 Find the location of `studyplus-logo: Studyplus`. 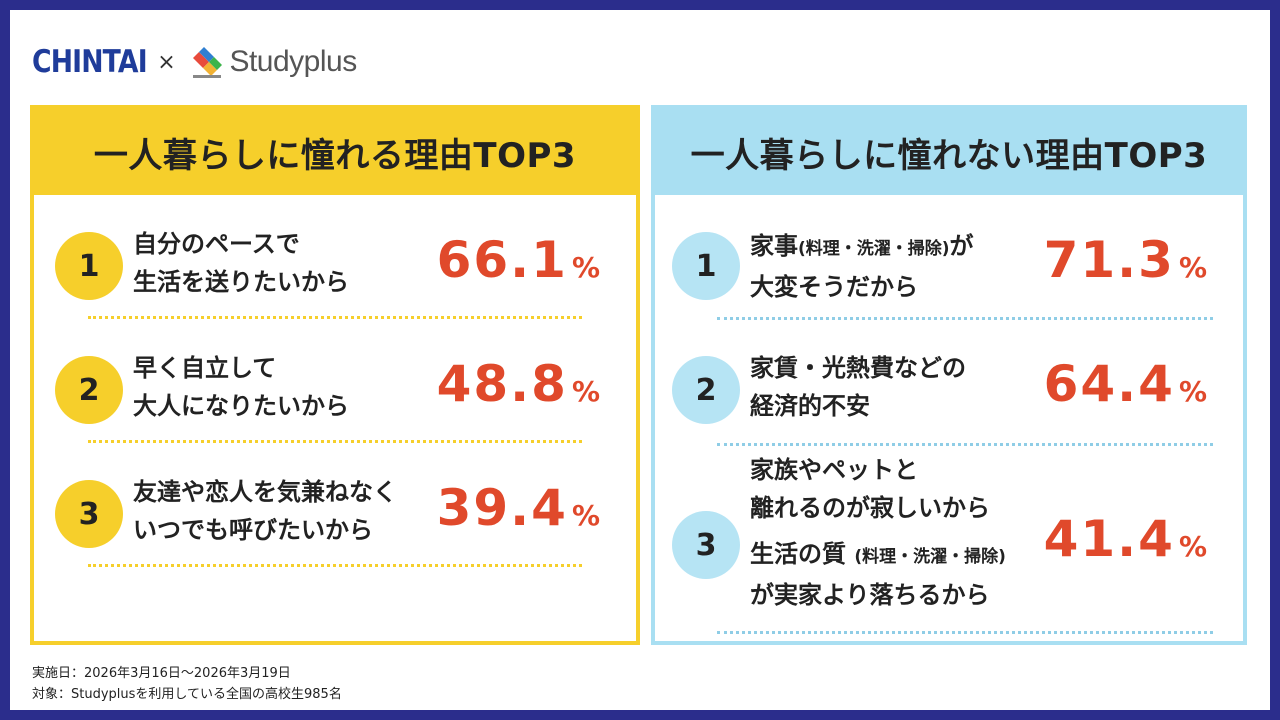

studyplus-logo: Studyplus is located at coordinates (293, 61).